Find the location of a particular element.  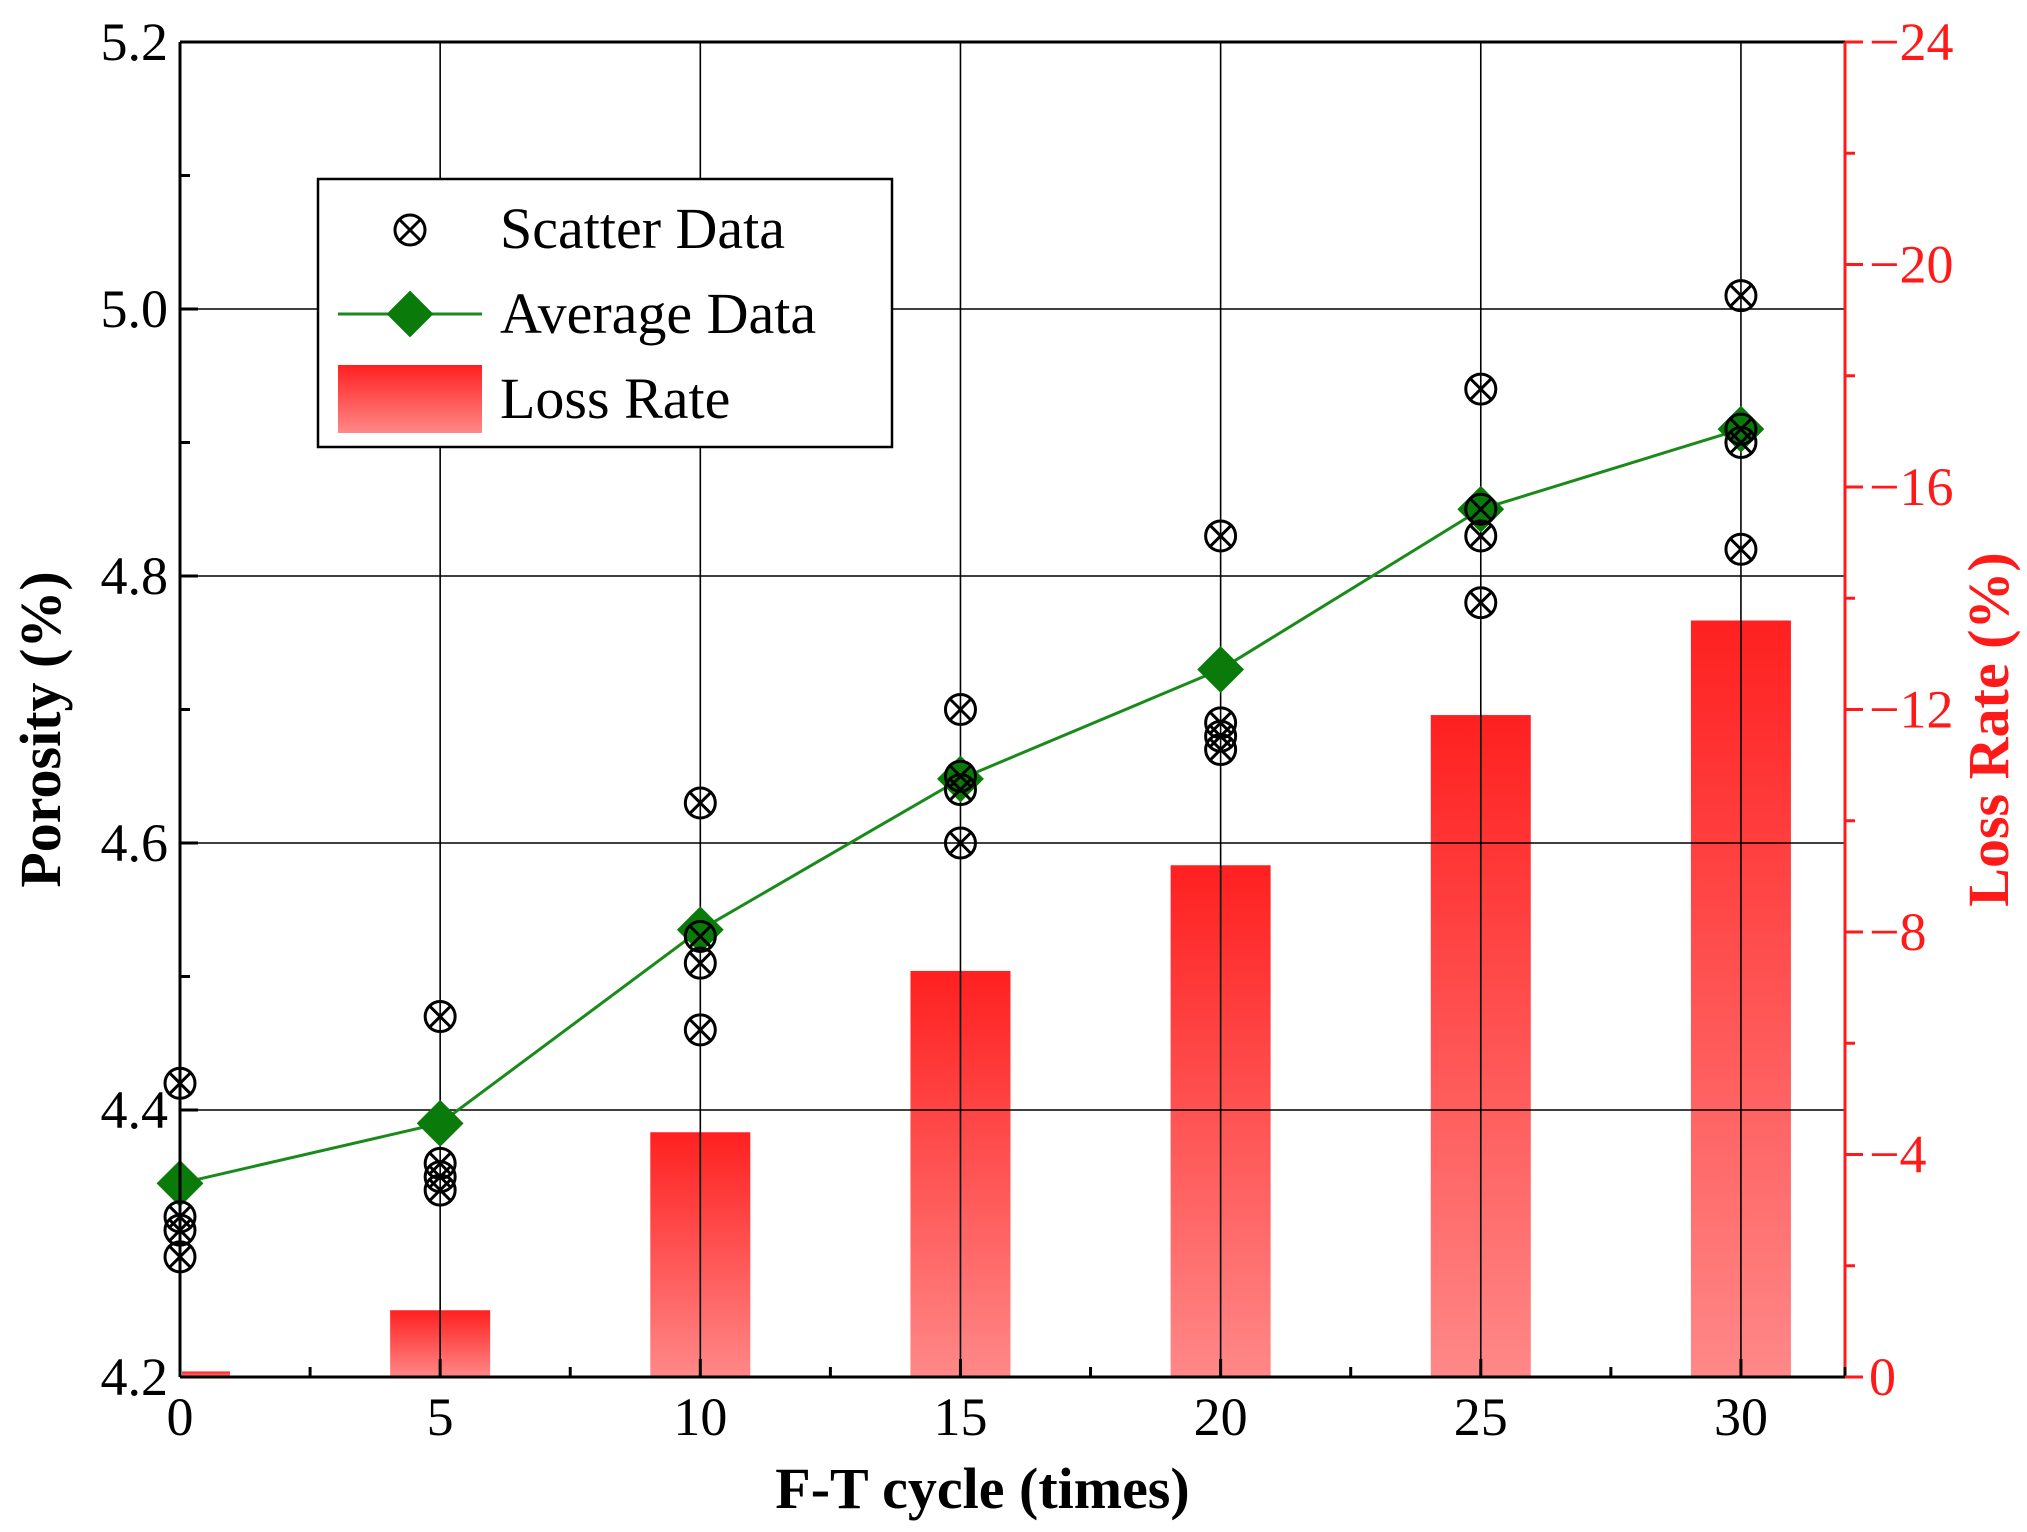

legend-scatter-label: Scatter Data is located at coordinates (642, 228).